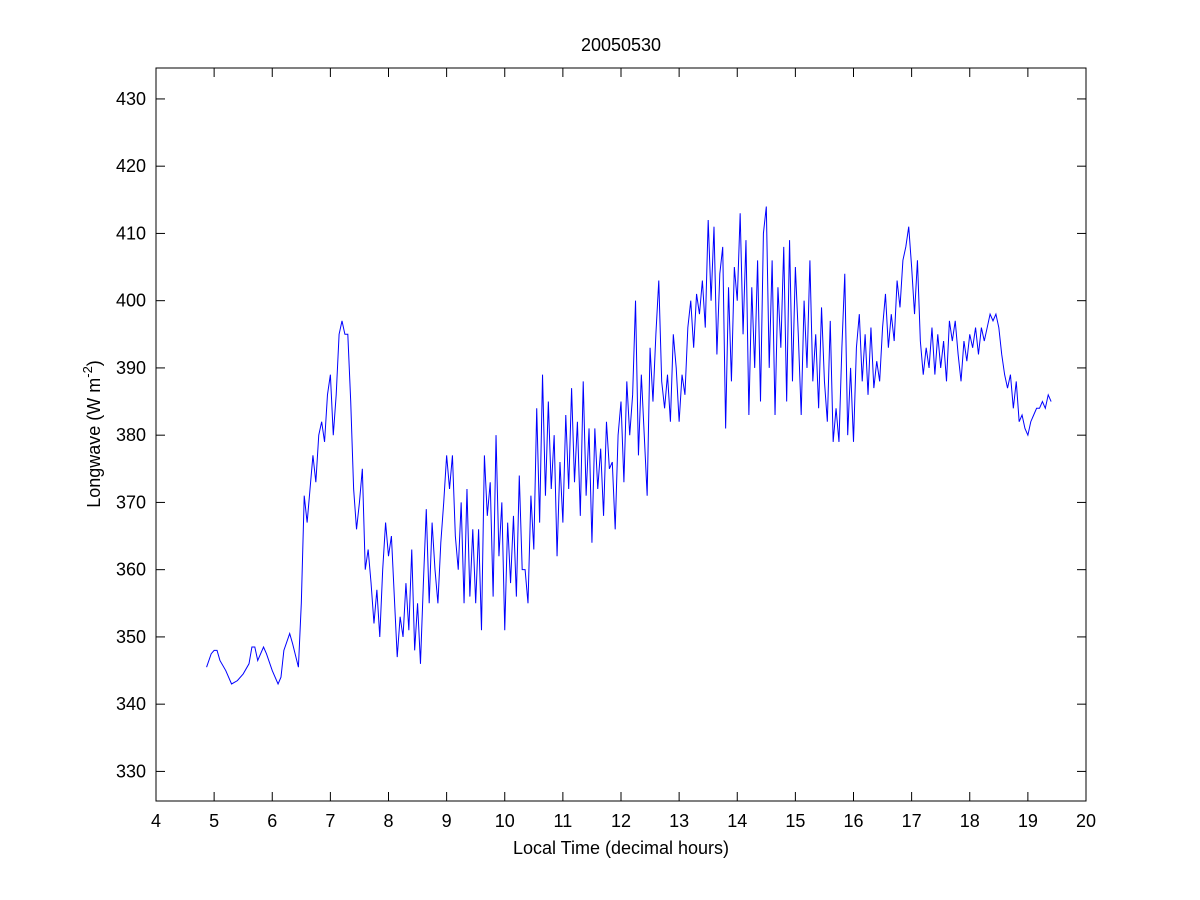 The image size is (1200, 900). Describe the element at coordinates (87, 372) in the screenshot. I see `y-label-sup: -2` at that location.